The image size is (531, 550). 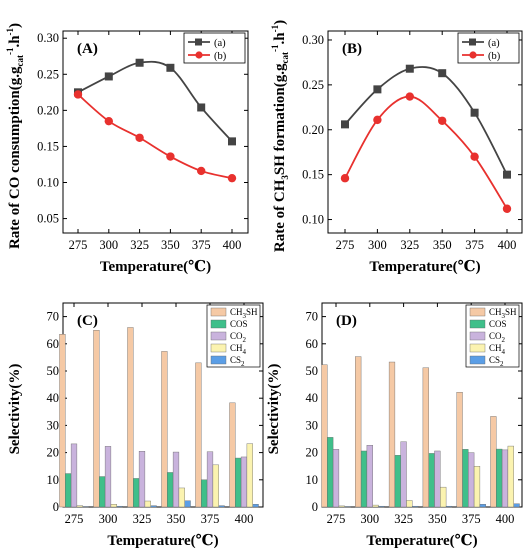 I want to click on y-tick-label: 0.15, so click(x=48, y=146).